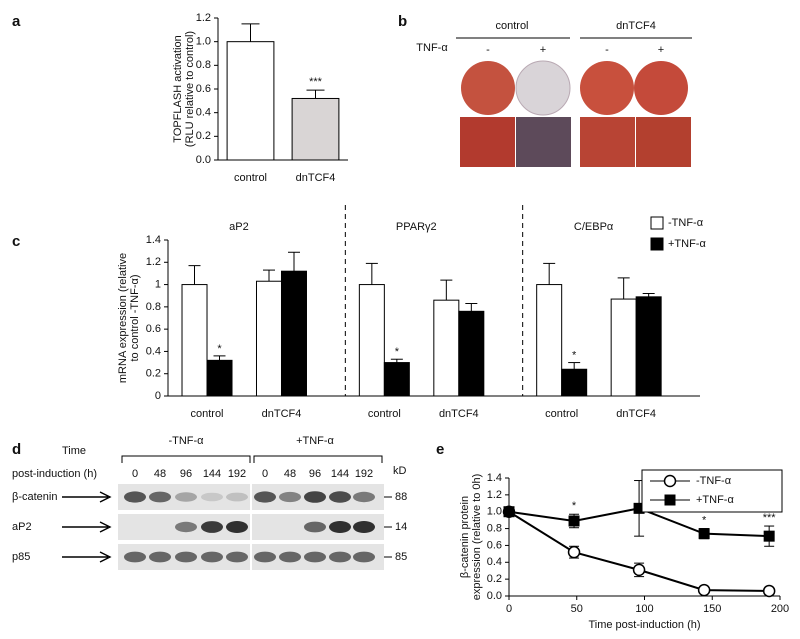 This screenshot has height=639, width=800. What do you see at coordinates (186, 459) in the screenshot?
I see `bracket` at bounding box center [186, 459].